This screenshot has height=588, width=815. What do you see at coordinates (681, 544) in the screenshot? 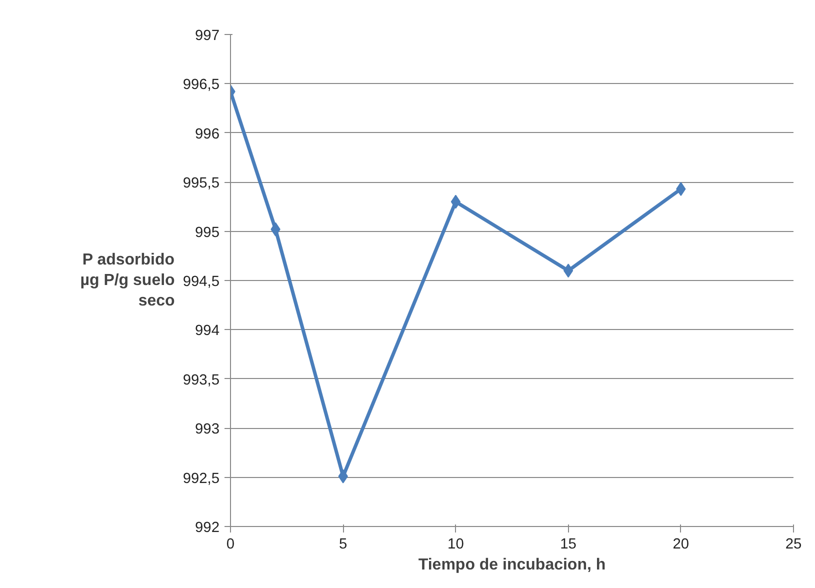
I see `x-tick-label: 20` at bounding box center [681, 544].